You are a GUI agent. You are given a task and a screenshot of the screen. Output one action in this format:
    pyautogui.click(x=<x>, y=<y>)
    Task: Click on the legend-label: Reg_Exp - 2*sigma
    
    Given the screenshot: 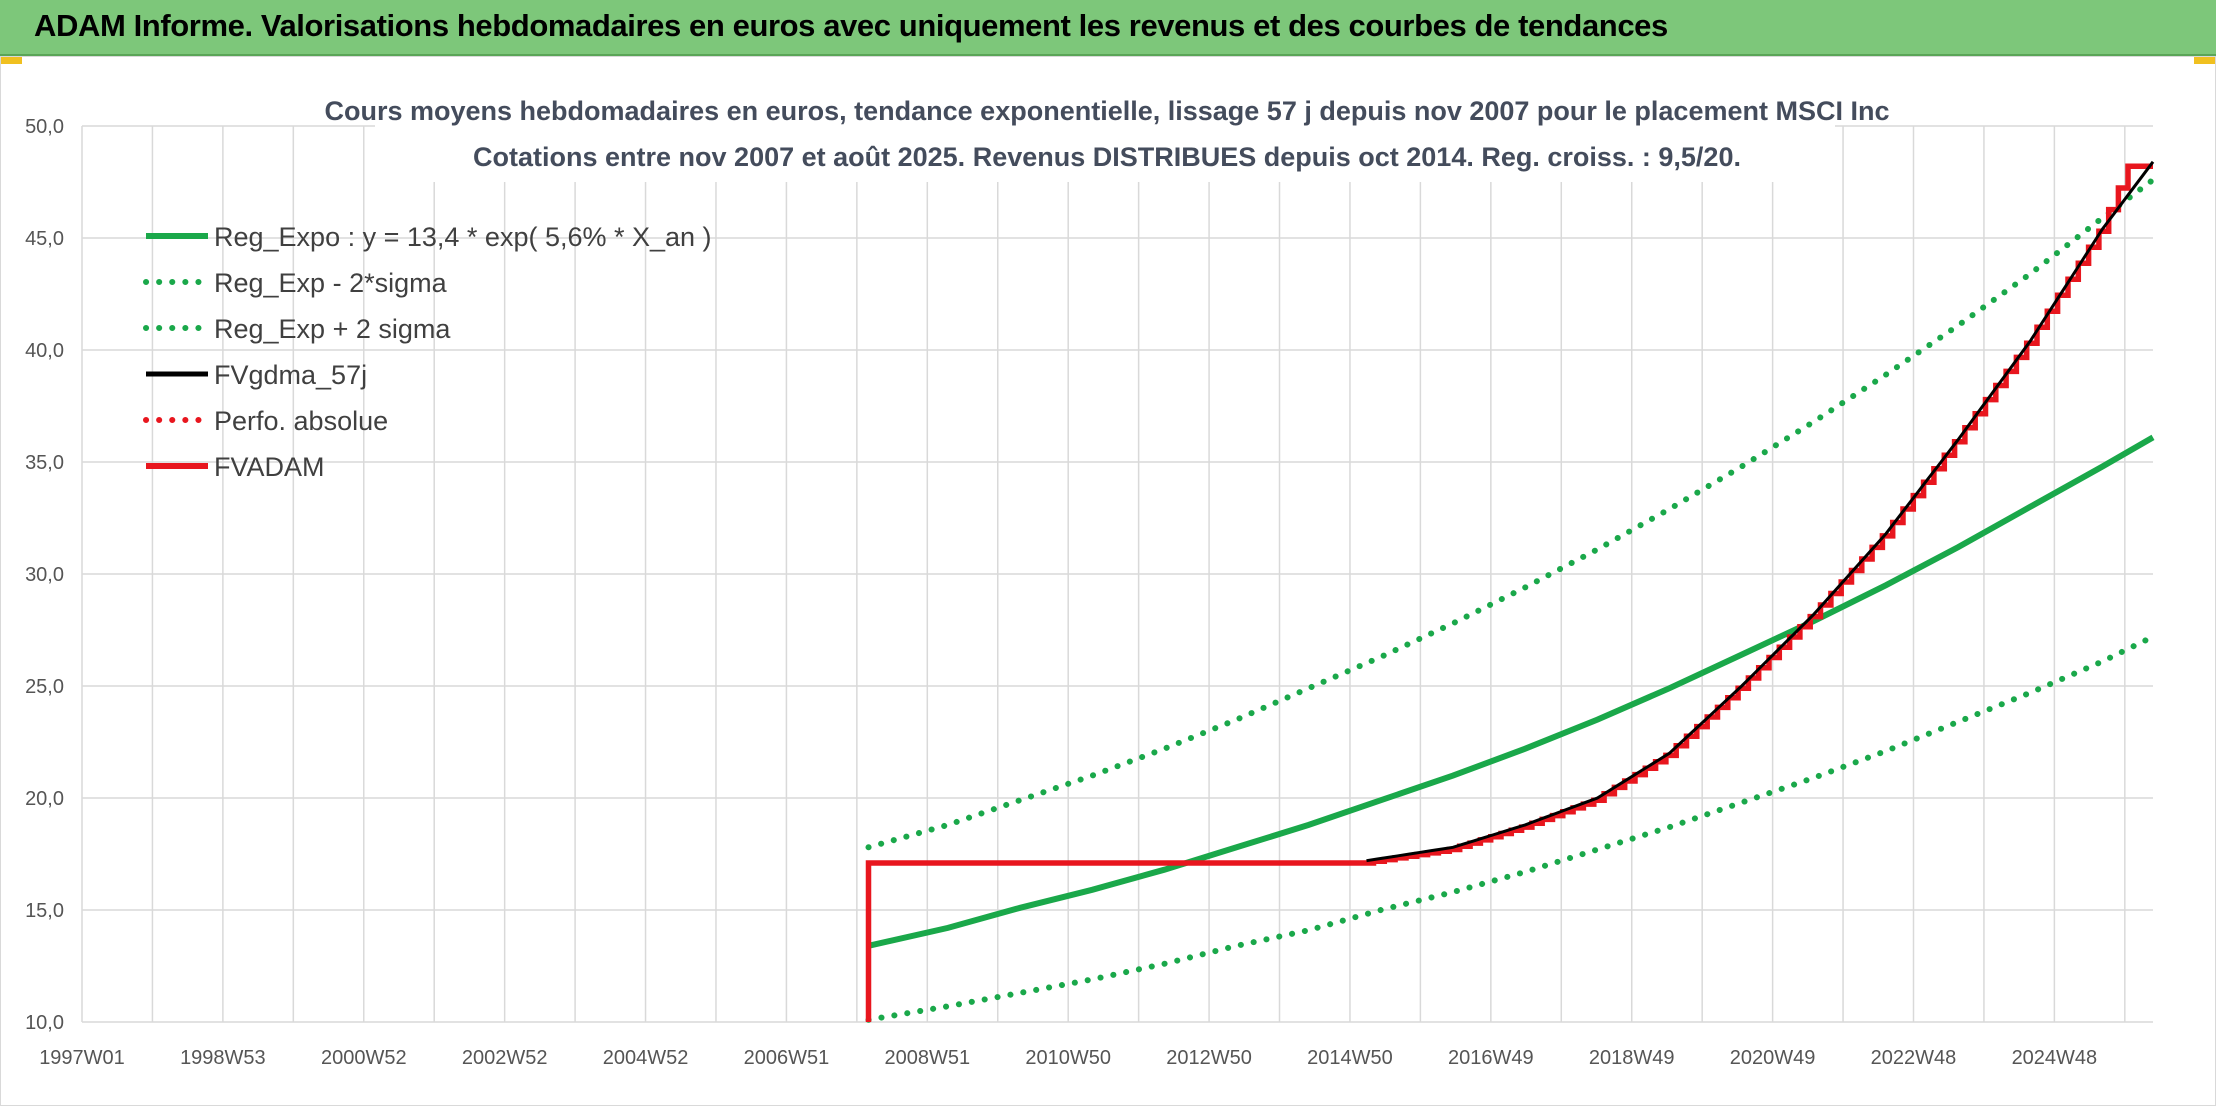 What is the action you would take?
    pyautogui.click(x=331, y=283)
    